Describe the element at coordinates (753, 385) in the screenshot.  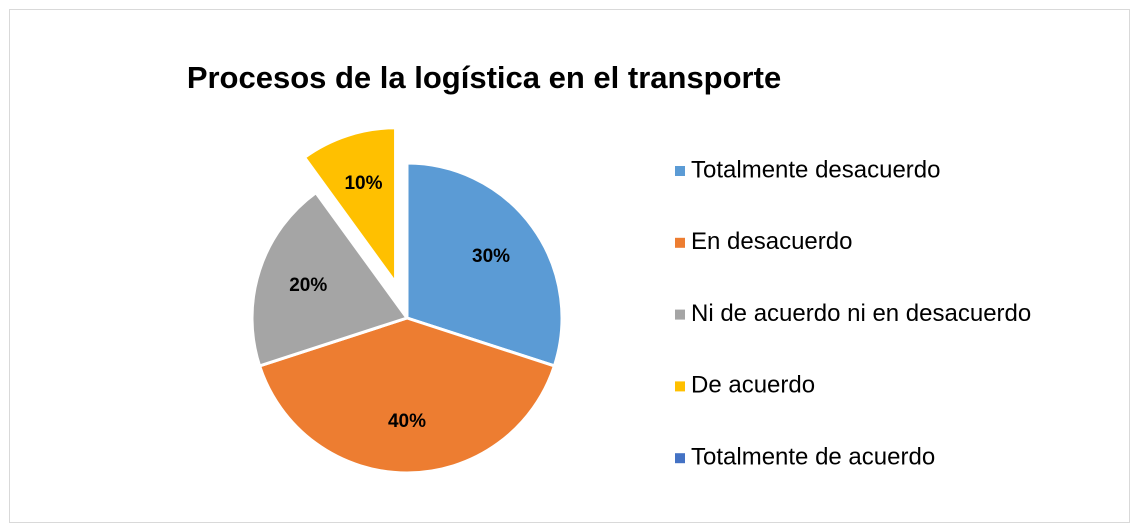
I see `legend-label: De acuerdo` at that location.